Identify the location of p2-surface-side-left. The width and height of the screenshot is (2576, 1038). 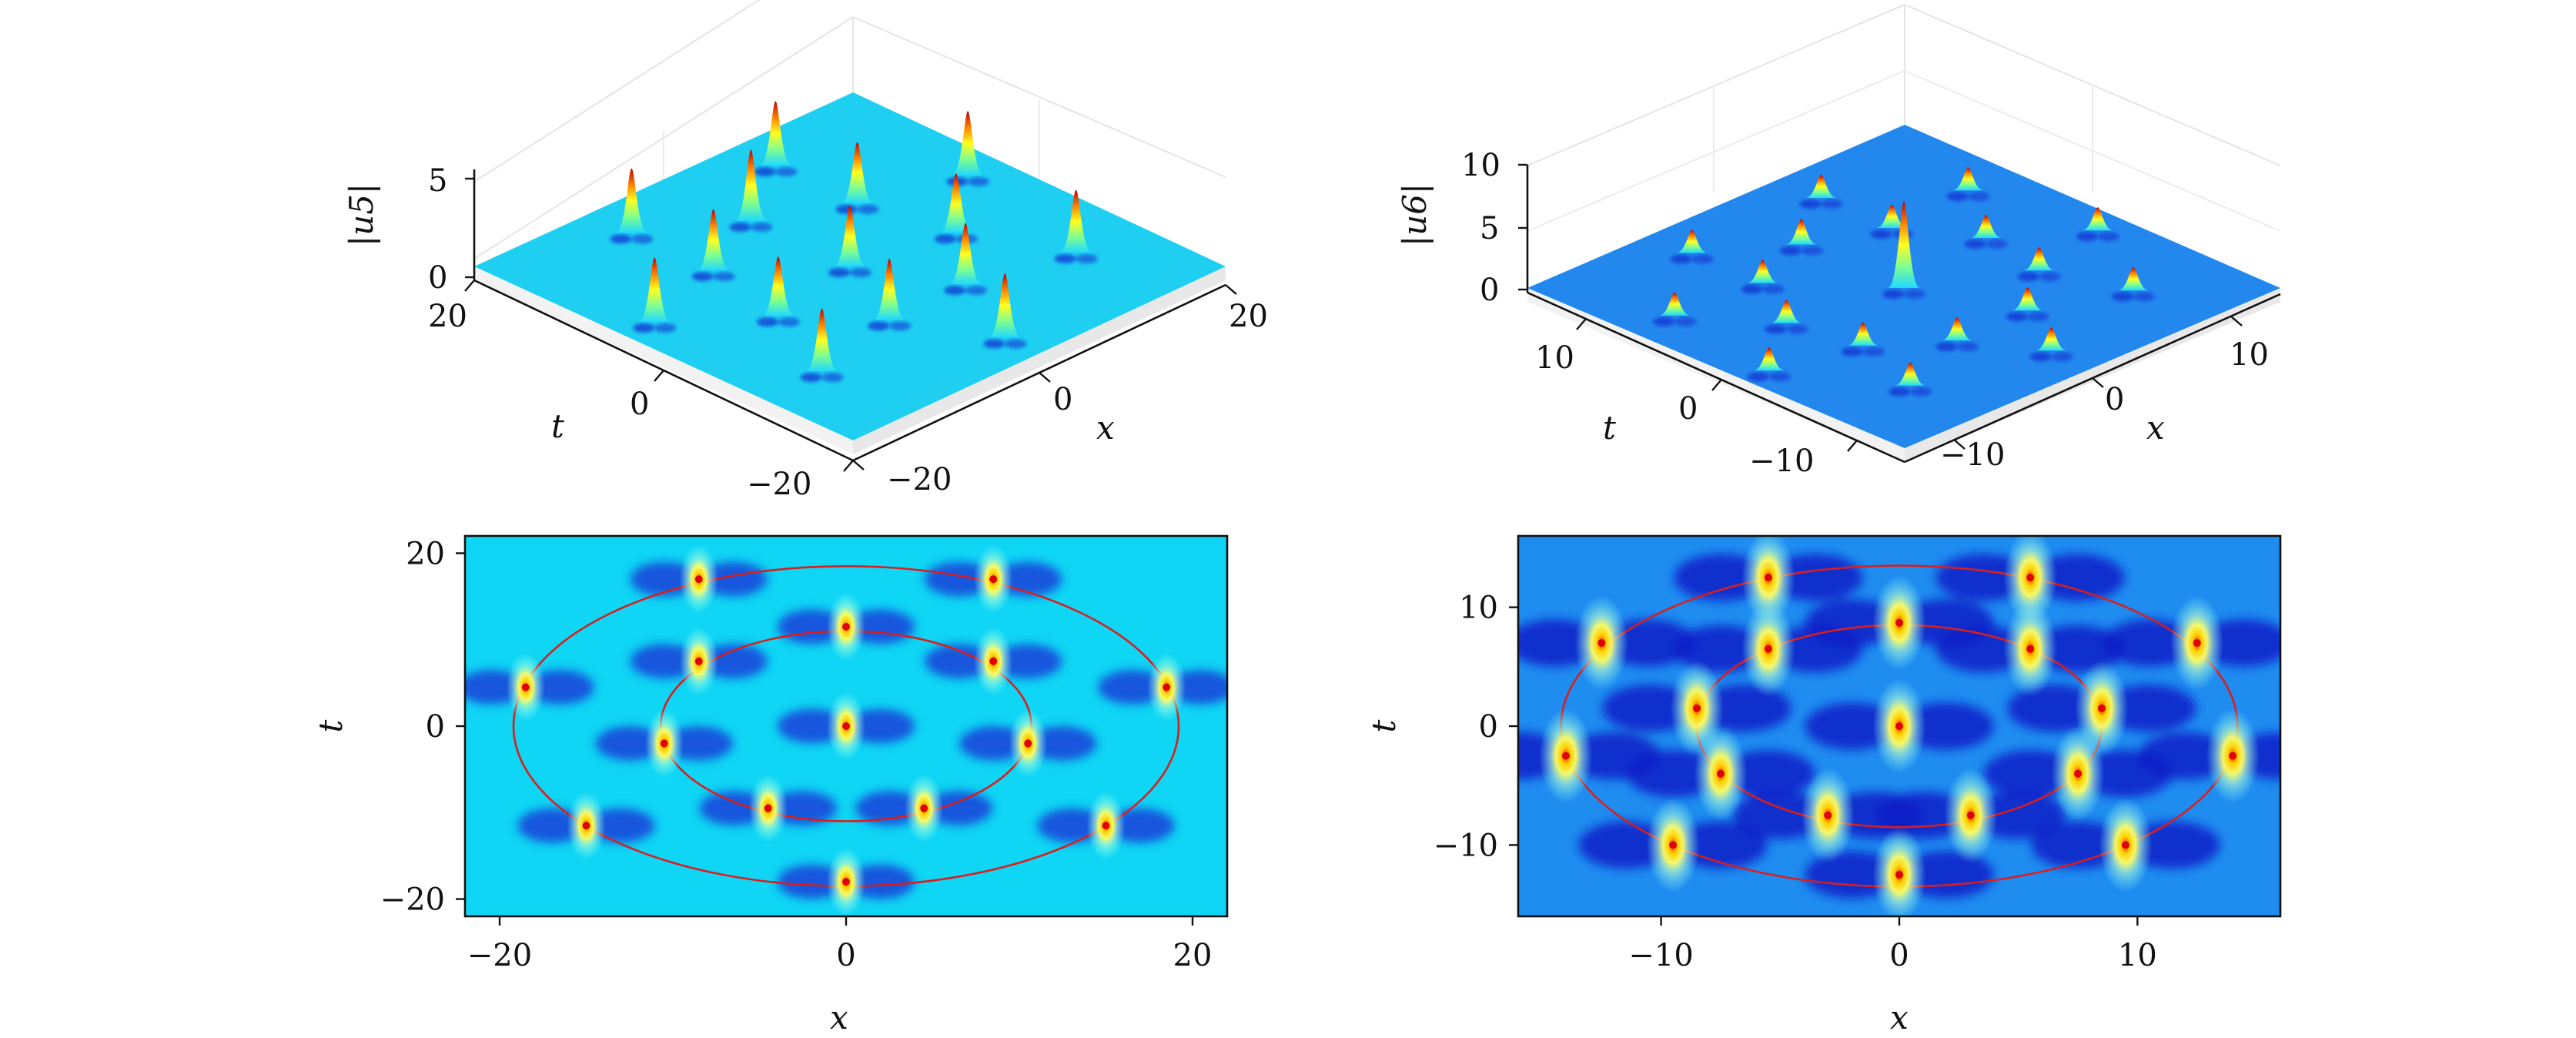
(1716, 375).